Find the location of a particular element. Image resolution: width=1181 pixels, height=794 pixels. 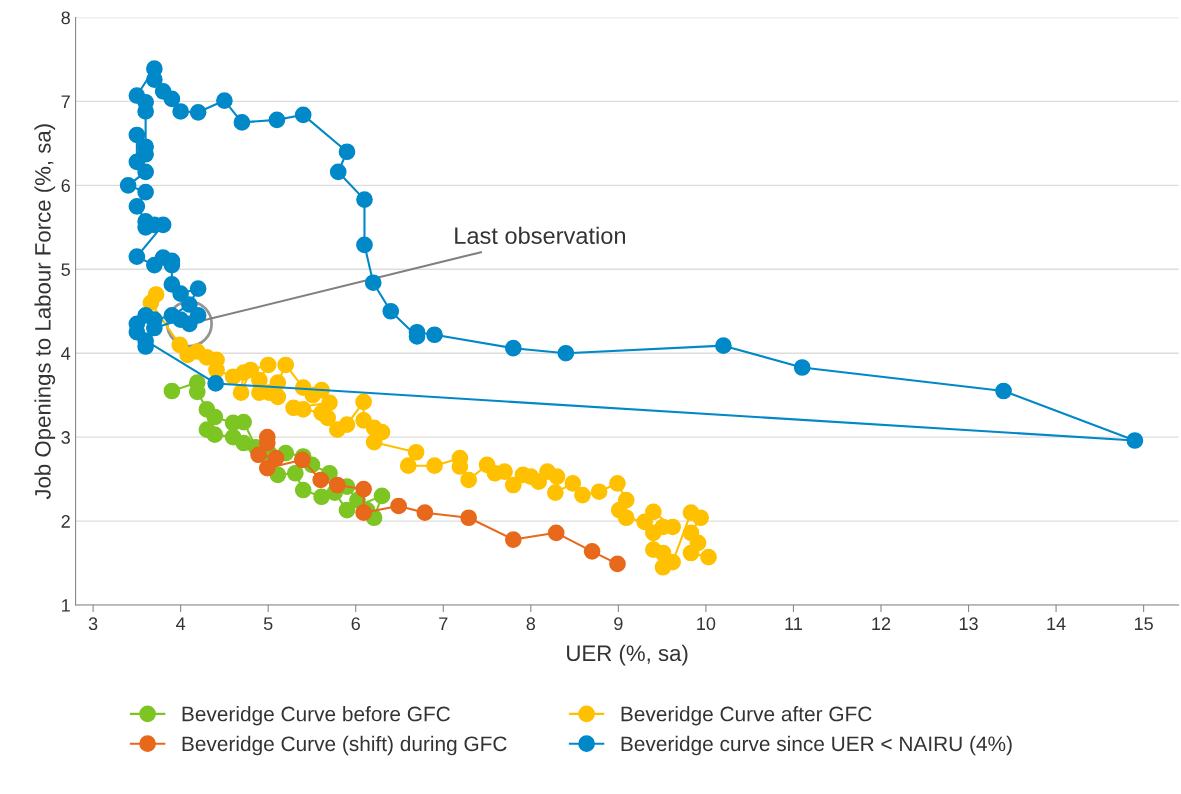

x-tick-label: 8 is located at coordinates (531, 624).